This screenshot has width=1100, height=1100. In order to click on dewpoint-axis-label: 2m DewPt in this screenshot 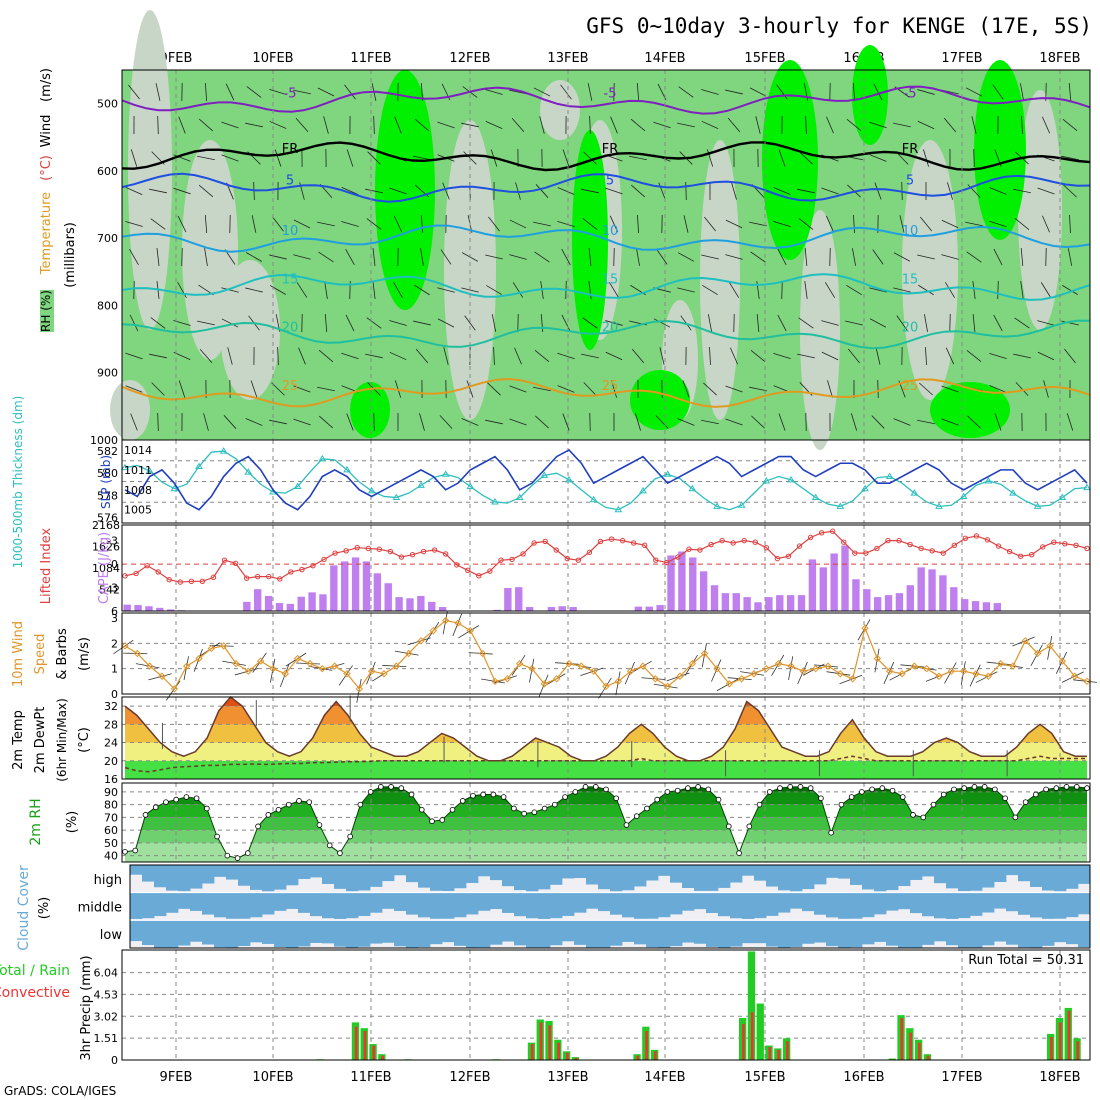, I will do `click(40, 740)`.